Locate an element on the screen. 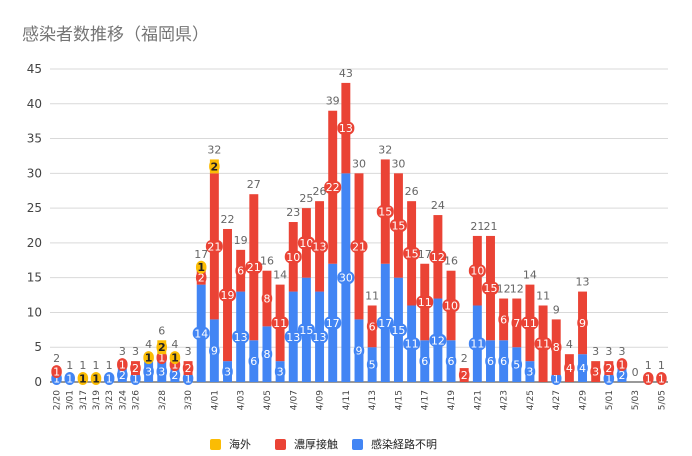 The image size is (692, 456). bar-data-label: 9 is located at coordinates (214, 351).